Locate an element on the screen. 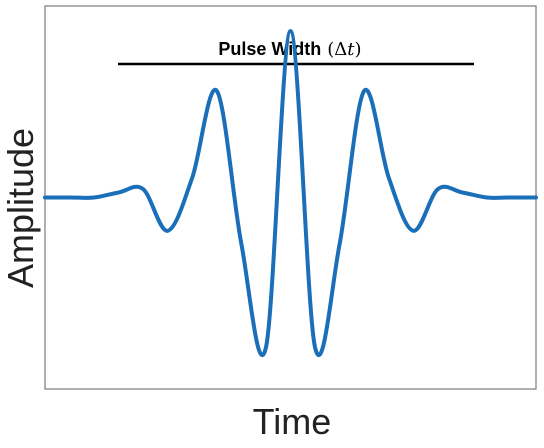 This screenshot has width=544, height=448. pulse-width-label: Pulse Width (Δt) is located at coordinates (289, 49).